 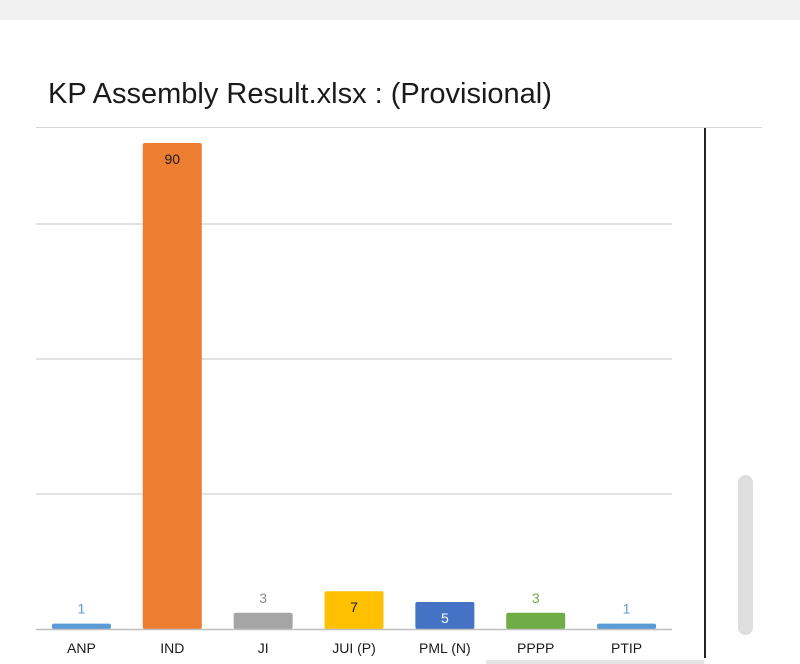 What do you see at coordinates (300, 94) in the screenshot?
I see `document-title: KP Assembly Result.xlsx : (Provisional)` at bounding box center [300, 94].